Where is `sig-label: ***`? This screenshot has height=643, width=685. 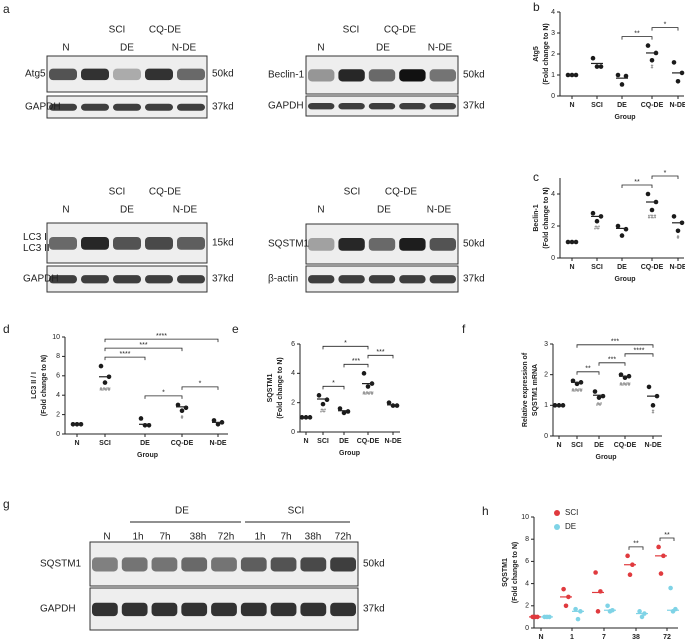 sig-label: *** is located at coordinates (612, 360).